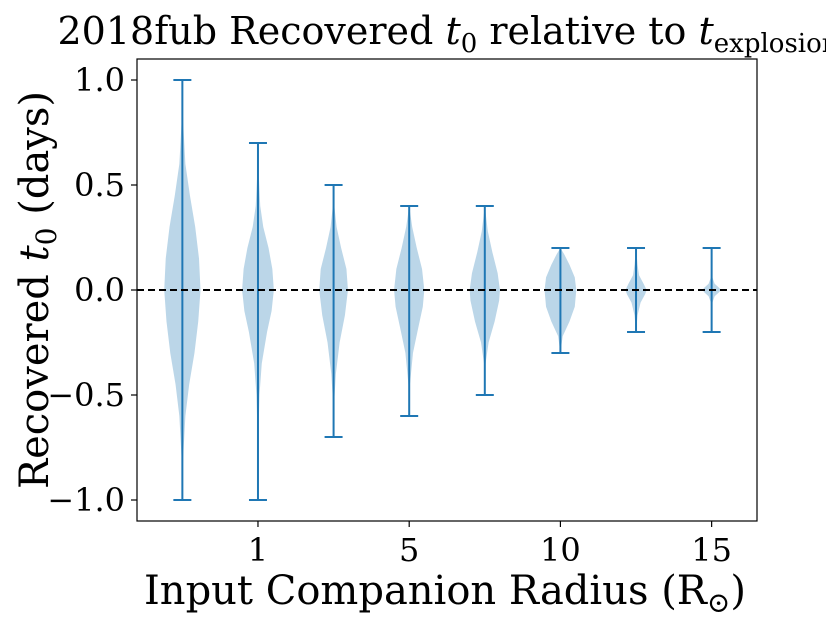 Image resolution: width=826 pixels, height=626 pixels. Describe the element at coordinates (770, 44) in the screenshot. I see `title-var2-sub: explosion` at that location.